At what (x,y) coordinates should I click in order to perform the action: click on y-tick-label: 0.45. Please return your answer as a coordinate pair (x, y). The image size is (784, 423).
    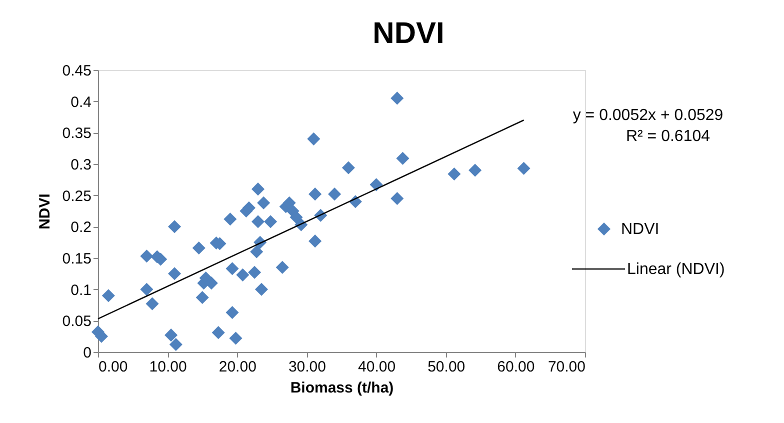
    Looking at the image, I should click on (77, 71).